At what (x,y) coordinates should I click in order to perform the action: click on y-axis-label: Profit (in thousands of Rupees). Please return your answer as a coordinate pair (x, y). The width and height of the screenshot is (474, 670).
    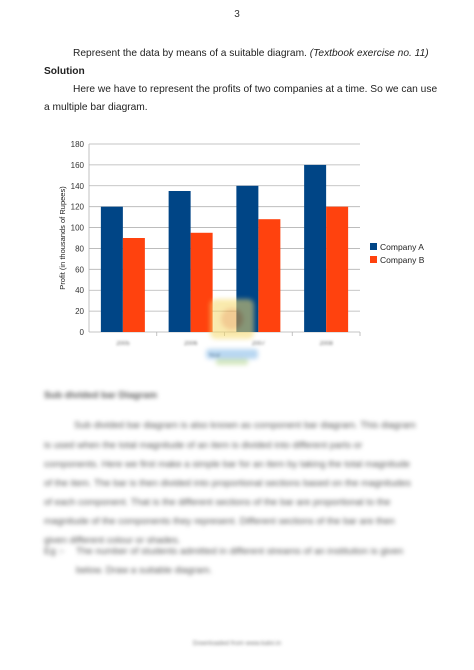
    Looking at the image, I should click on (62, 238).